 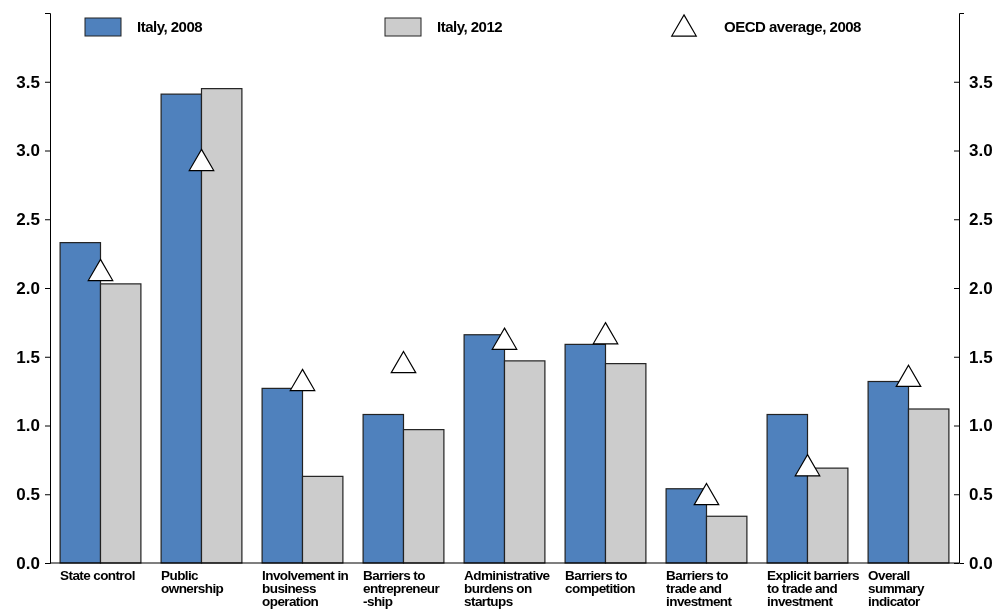 What do you see at coordinates (470, 26) in the screenshot?
I see `legend-label: Italy, 2012` at bounding box center [470, 26].